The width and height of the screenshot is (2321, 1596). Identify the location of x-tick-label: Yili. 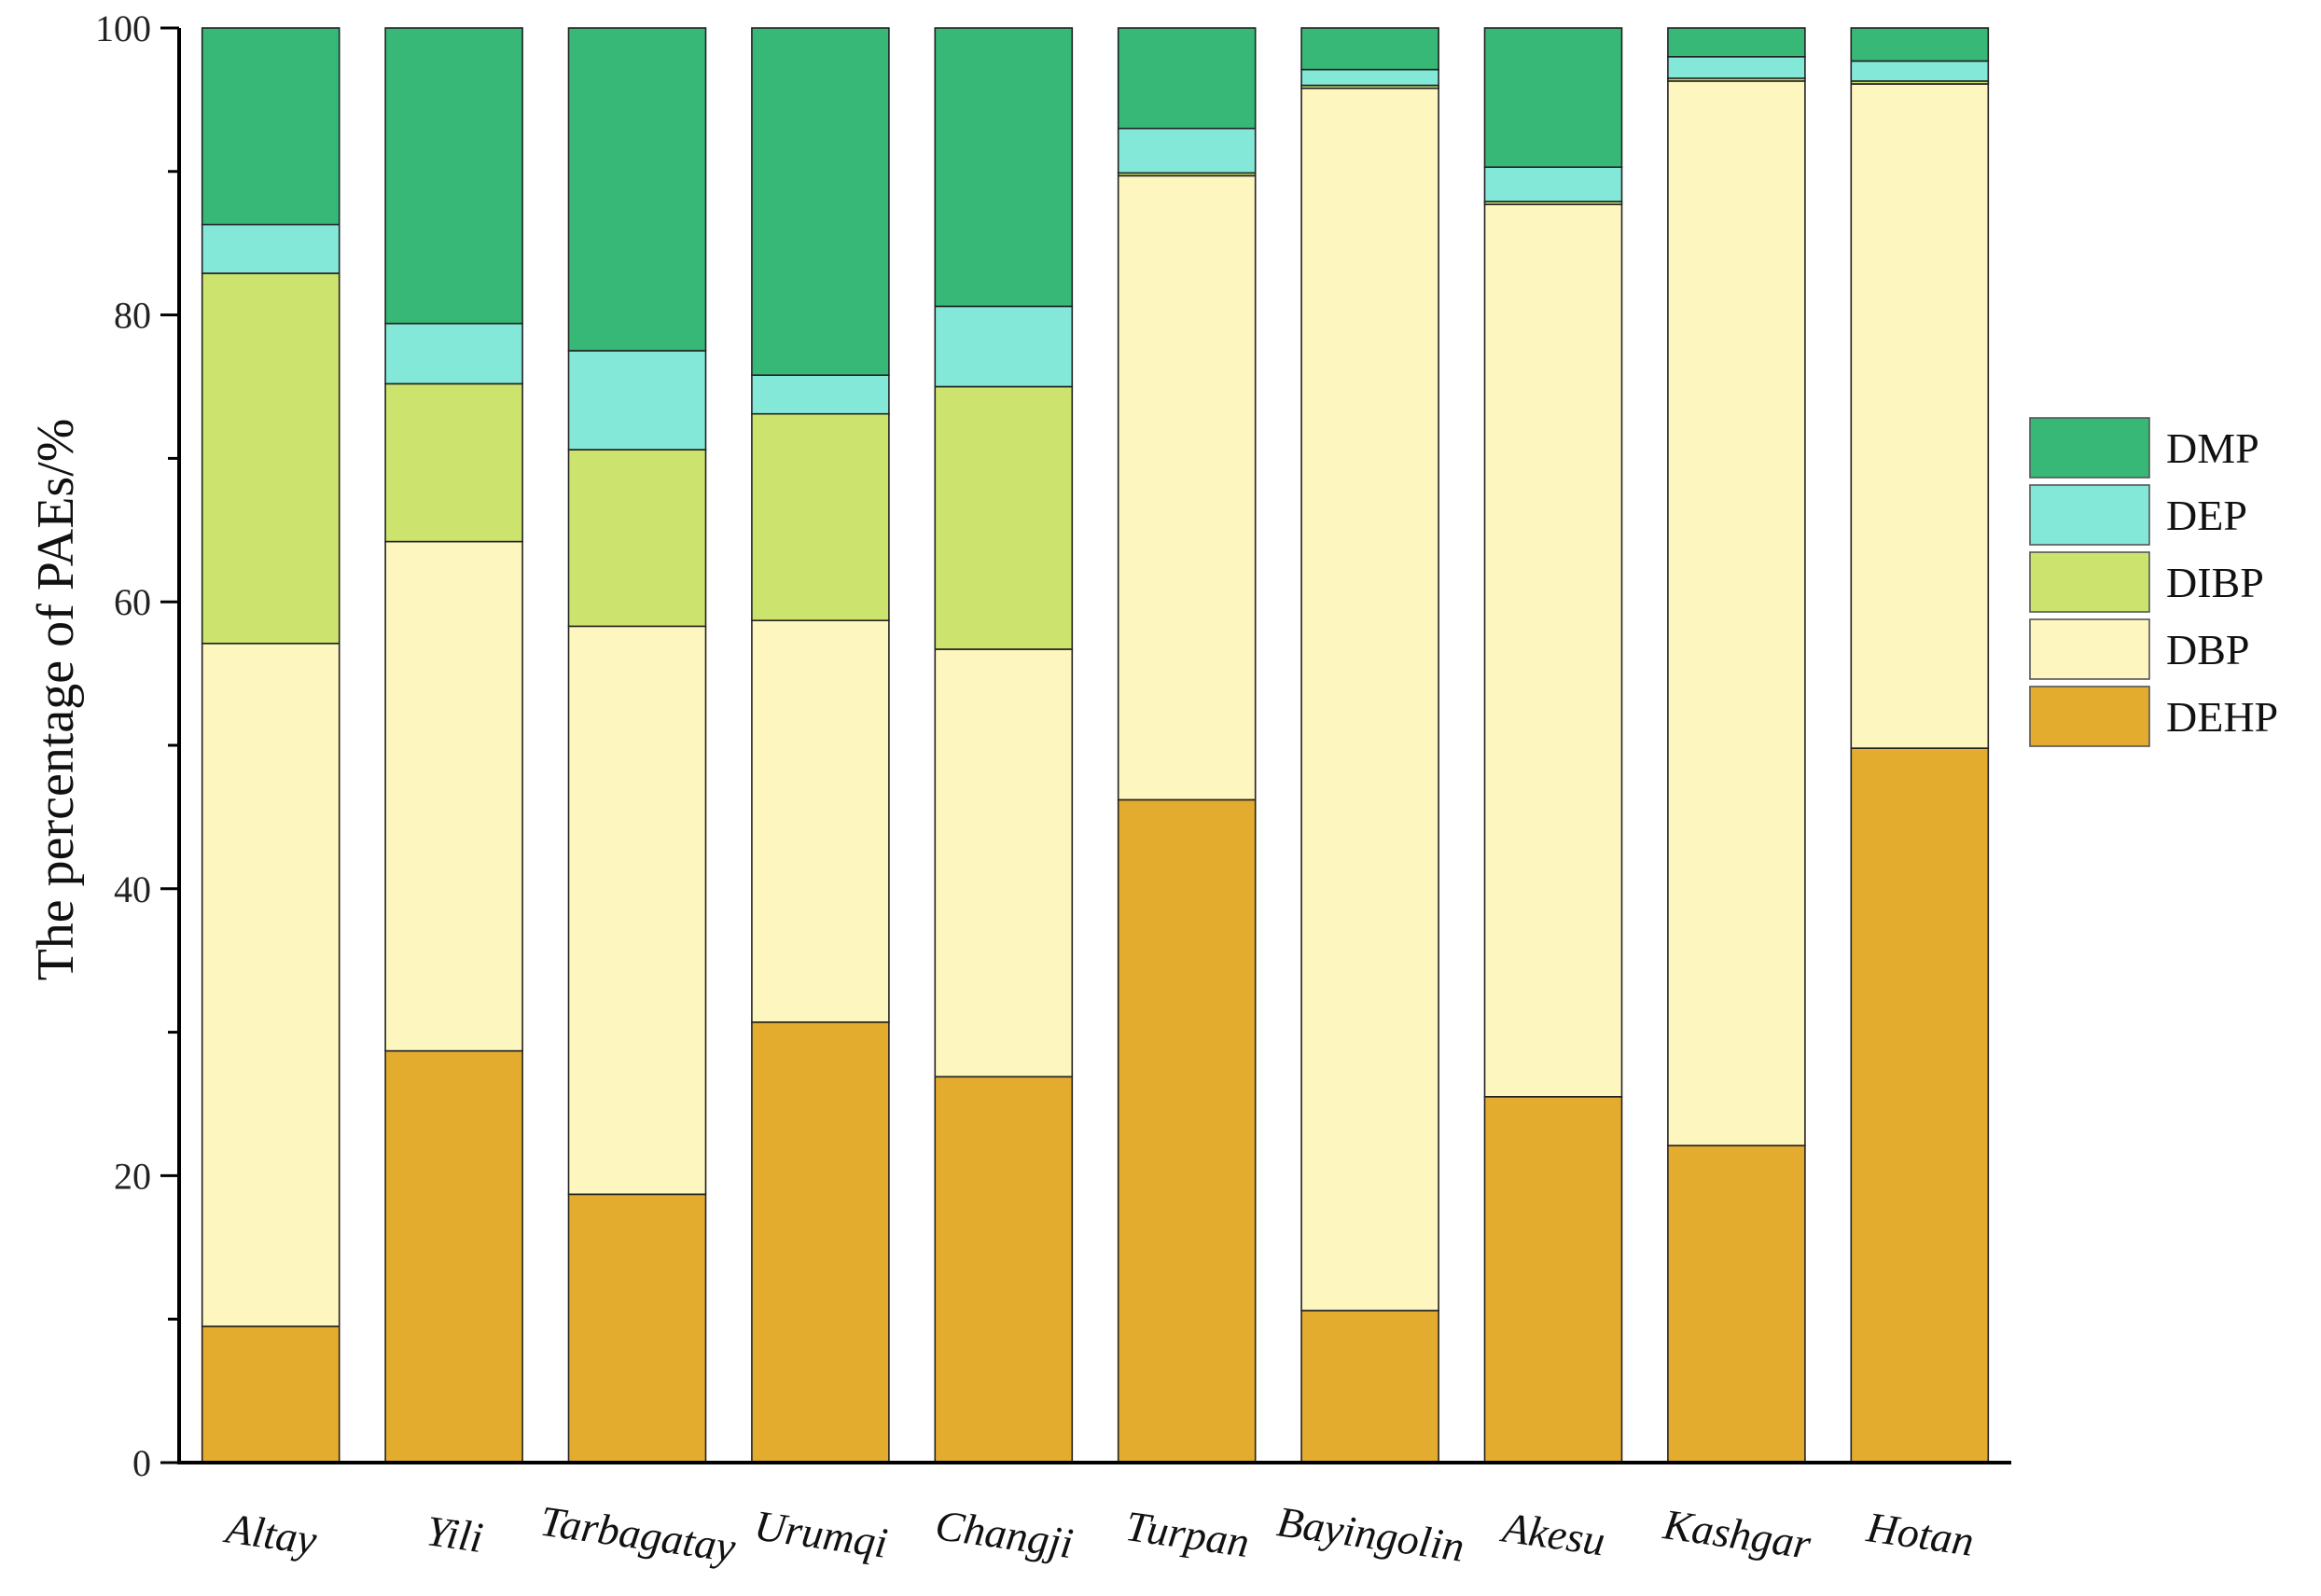
(455, 1533).